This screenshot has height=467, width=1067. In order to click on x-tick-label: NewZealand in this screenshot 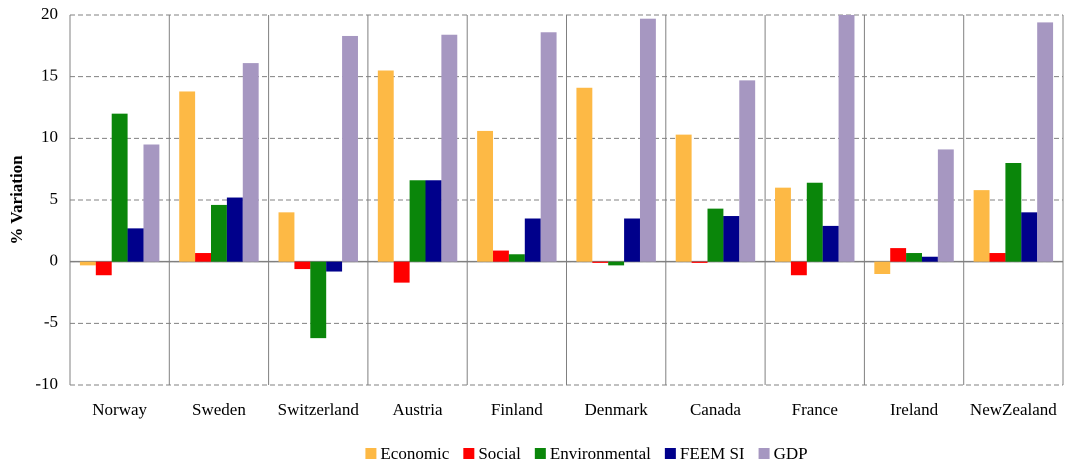, I will do `click(1013, 409)`.